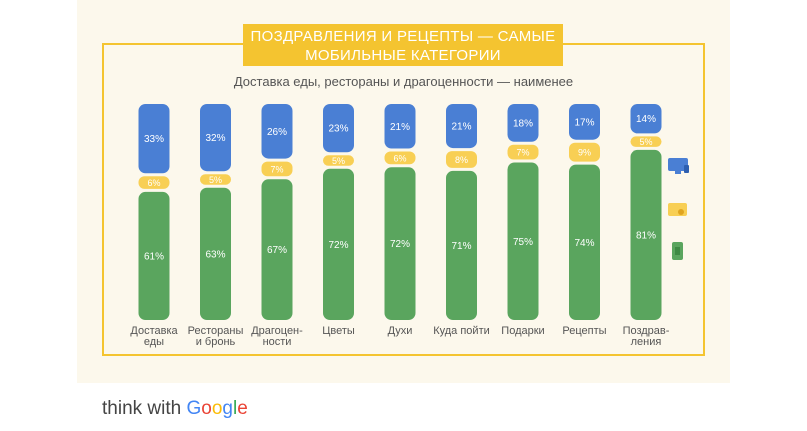  I want to click on x-tick-label: Куда пойти, so click(461, 331).